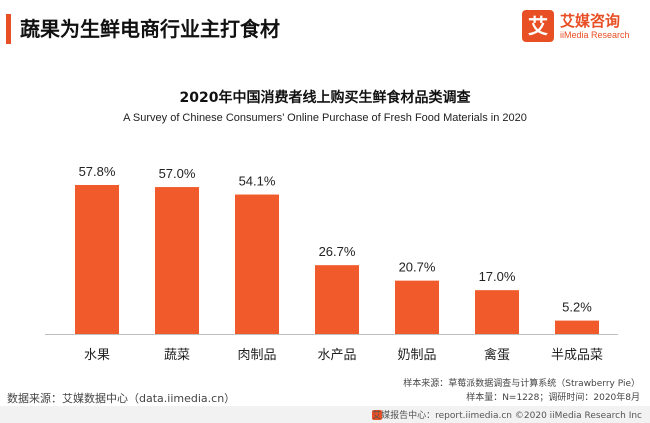 The image size is (650, 423). Describe the element at coordinates (442, 416) in the screenshot. I see `footer-report-center: 艾媒报告中心：report.iimedia.cn` at that location.